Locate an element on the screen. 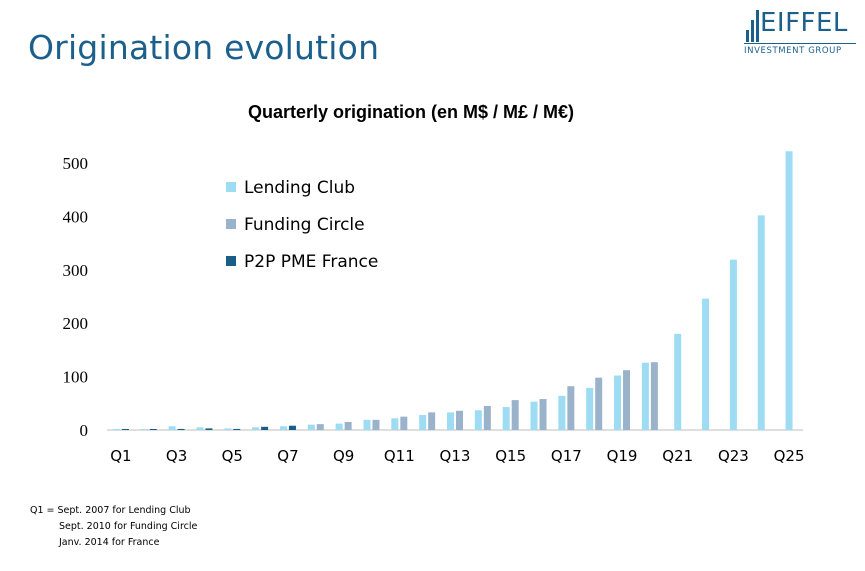 This screenshot has height=571, width=865. logo-name: EIFFEL is located at coordinates (804, 23).